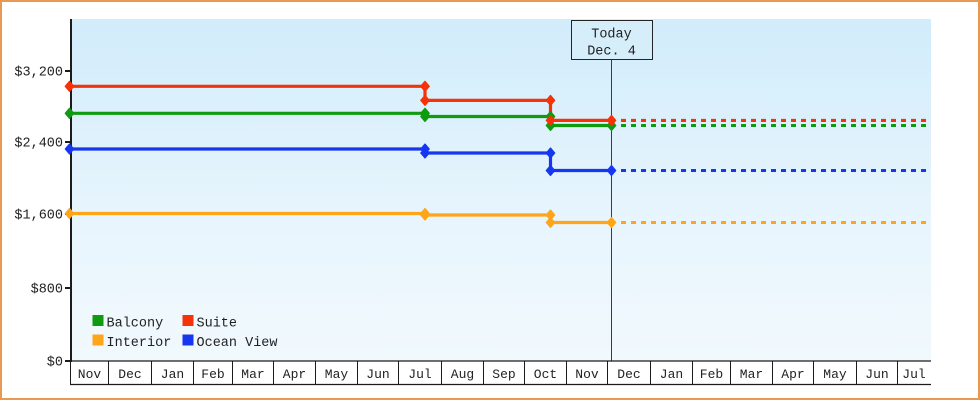 Image resolution: width=980 pixels, height=400 pixels. What do you see at coordinates (135, 323) in the screenshot?
I see `svg-text: Balcony` at bounding box center [135, 323].